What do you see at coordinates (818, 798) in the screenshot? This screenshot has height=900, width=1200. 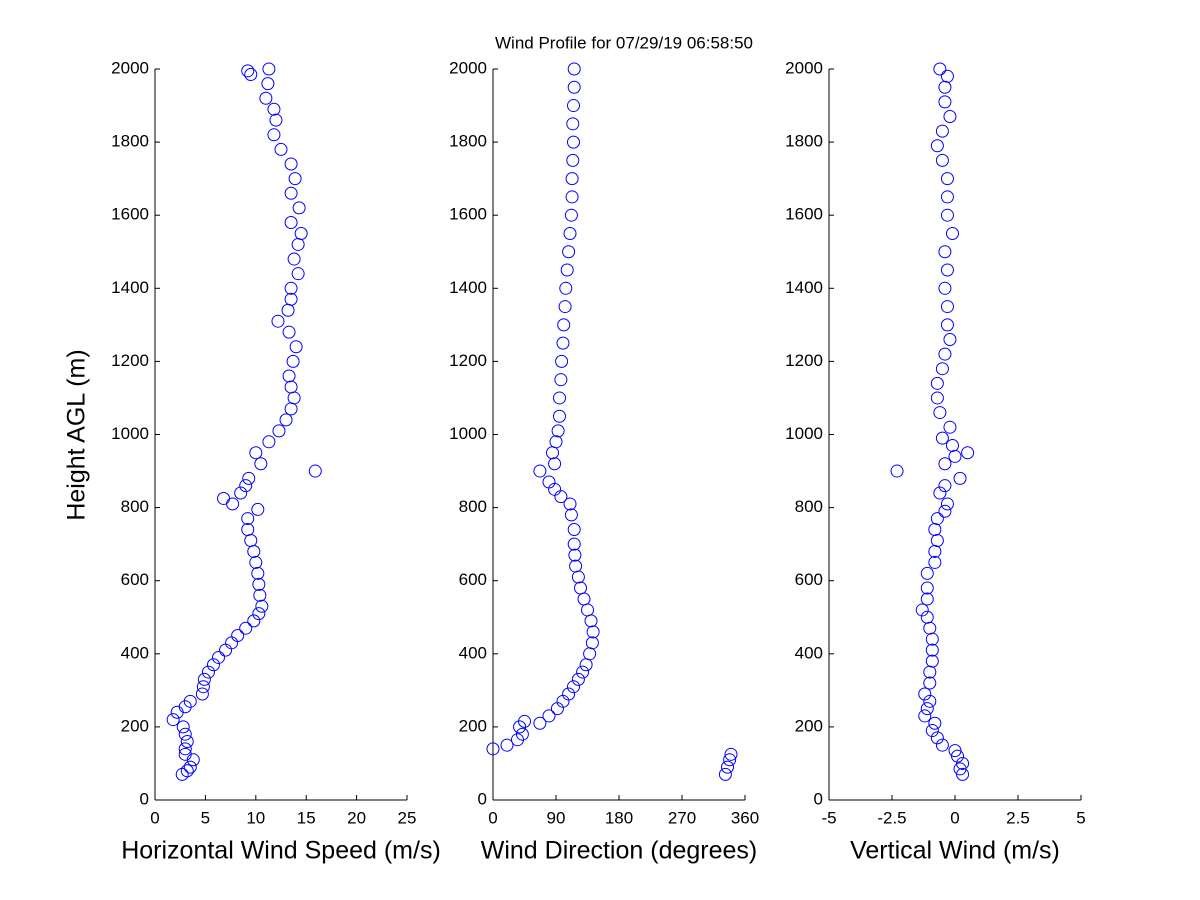 I see `y-tick-label: 0` at bounding box center [818, 798].